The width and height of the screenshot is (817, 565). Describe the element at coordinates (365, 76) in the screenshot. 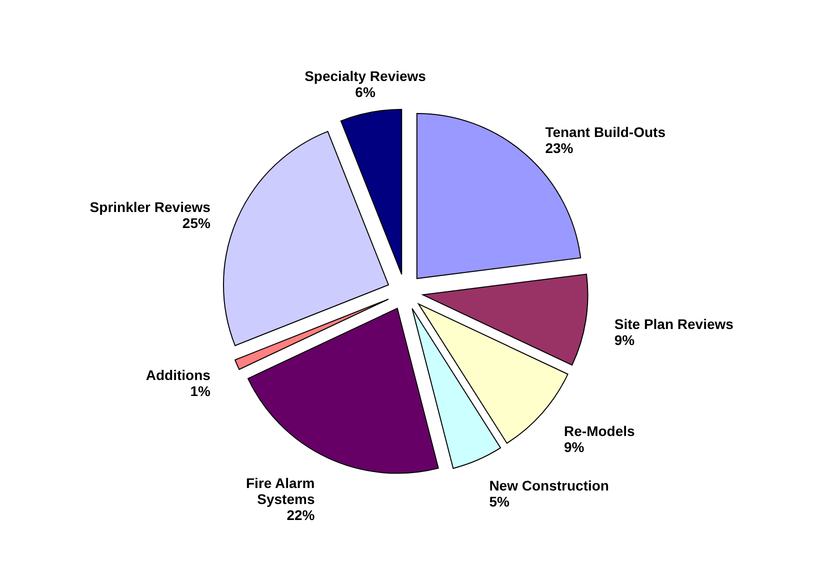

I see `slice-label: Specialty Reviews` at that location.